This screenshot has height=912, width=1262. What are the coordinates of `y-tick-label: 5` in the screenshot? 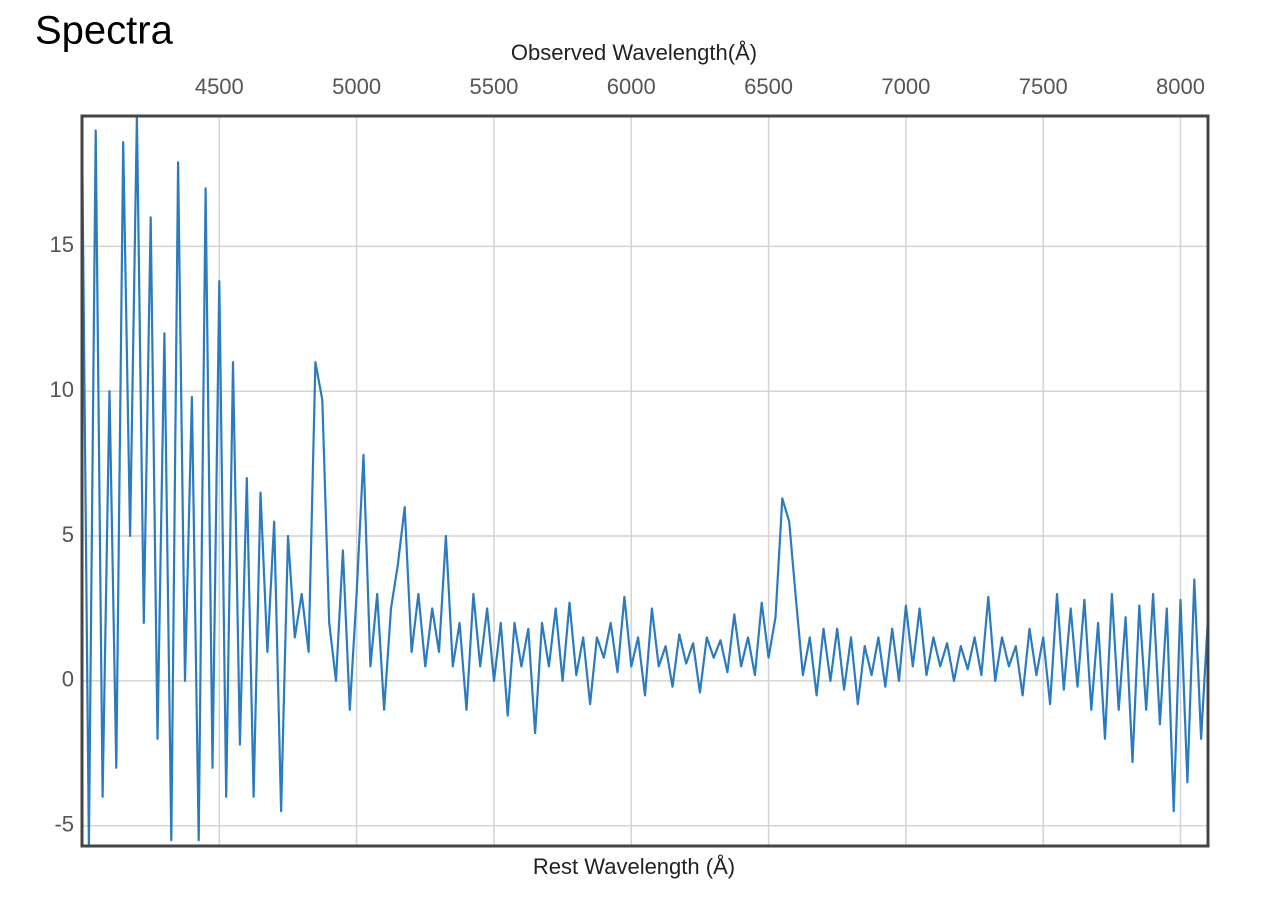 It's located at (68, 534).